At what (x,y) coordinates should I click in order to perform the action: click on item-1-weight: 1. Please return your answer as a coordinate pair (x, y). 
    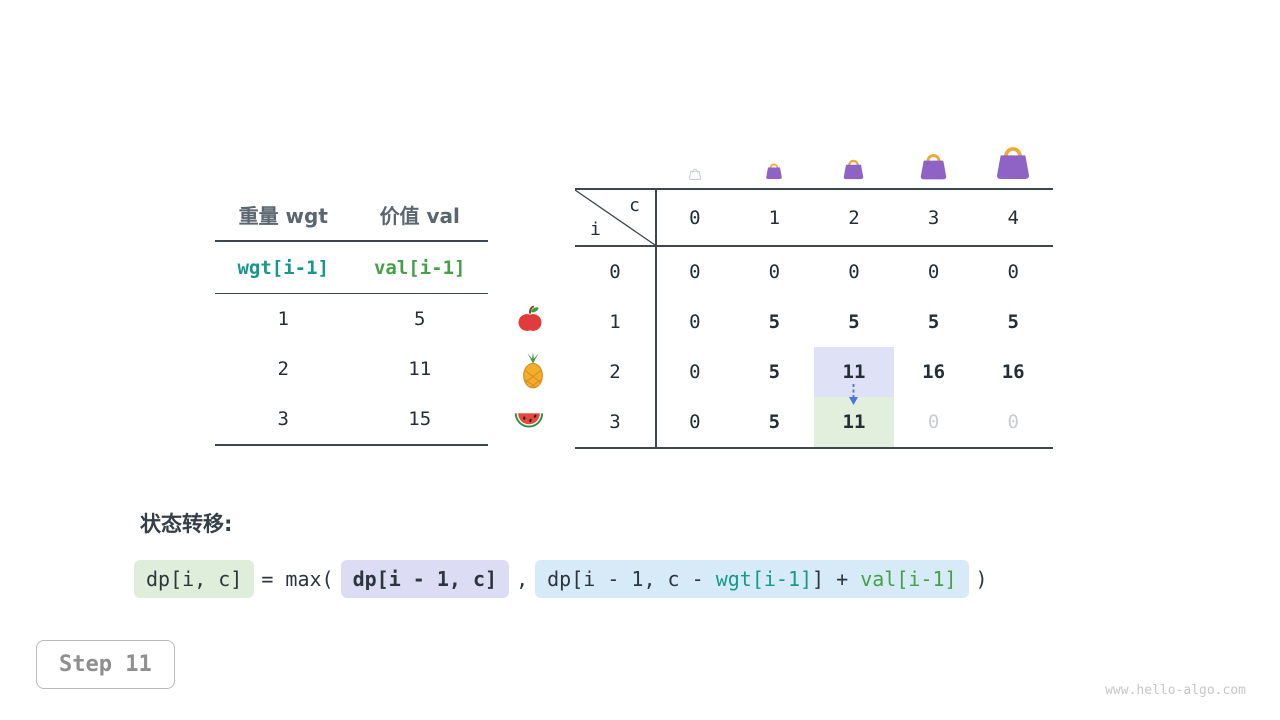
    Looking at the image, I should click on (283, 319).